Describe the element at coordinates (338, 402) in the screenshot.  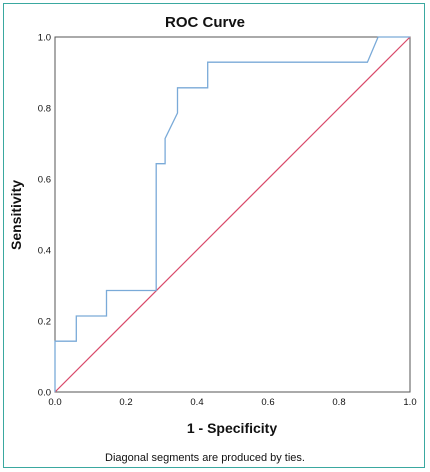
I see `x-tick-label: 0.8` at that location.